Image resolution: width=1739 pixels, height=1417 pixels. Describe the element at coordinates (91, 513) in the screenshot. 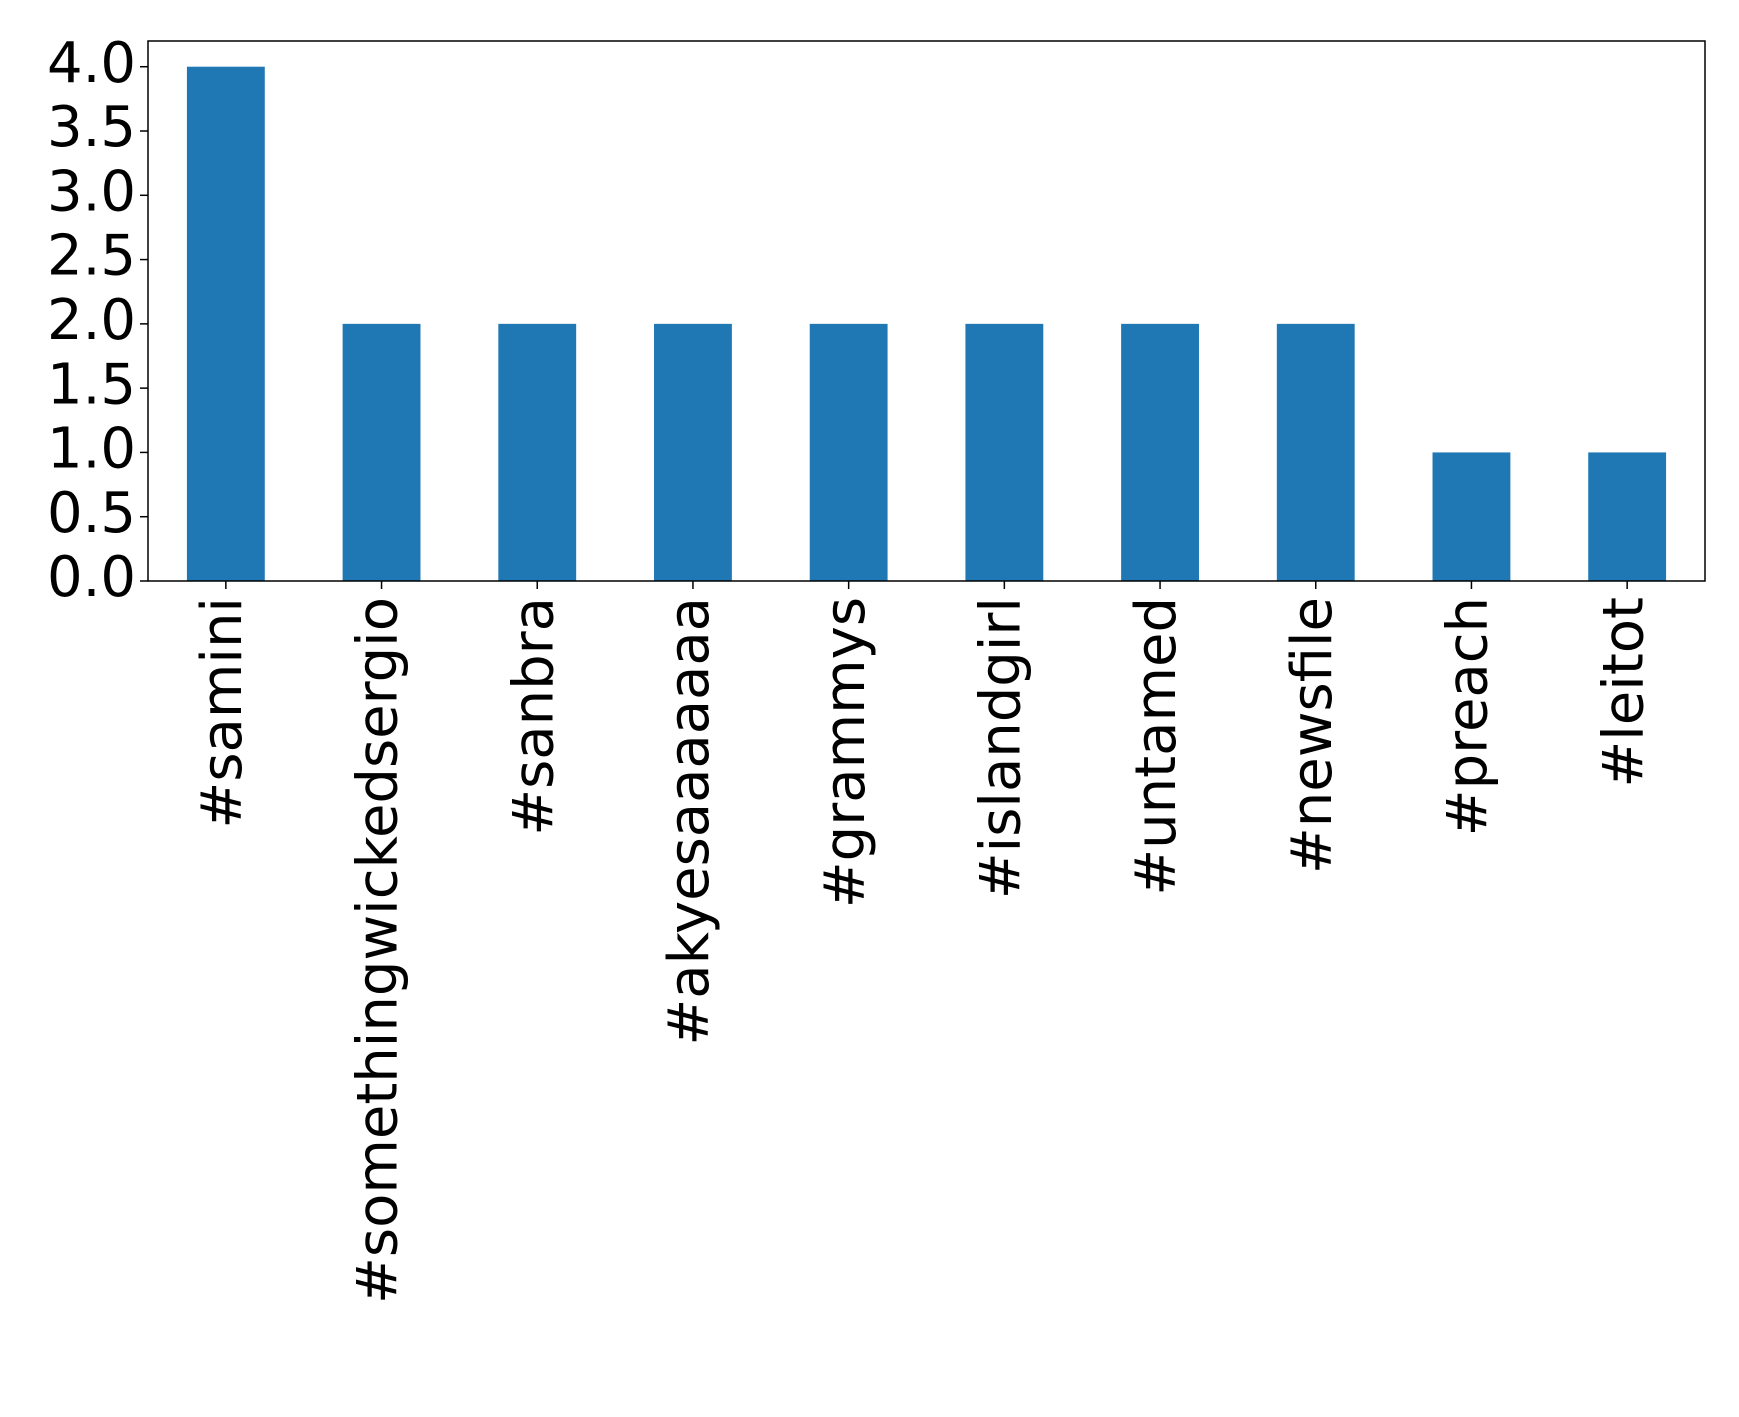

I see `y-tick-label: 0.5` at that location.